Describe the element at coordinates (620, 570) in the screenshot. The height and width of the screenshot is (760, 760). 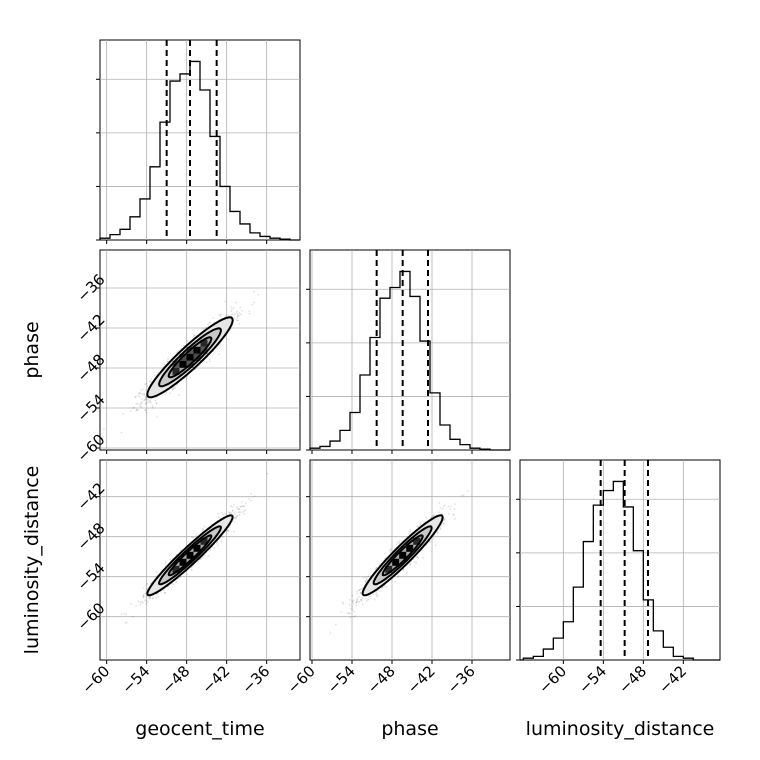
I see `histogram-luminosity-distance` at that location.